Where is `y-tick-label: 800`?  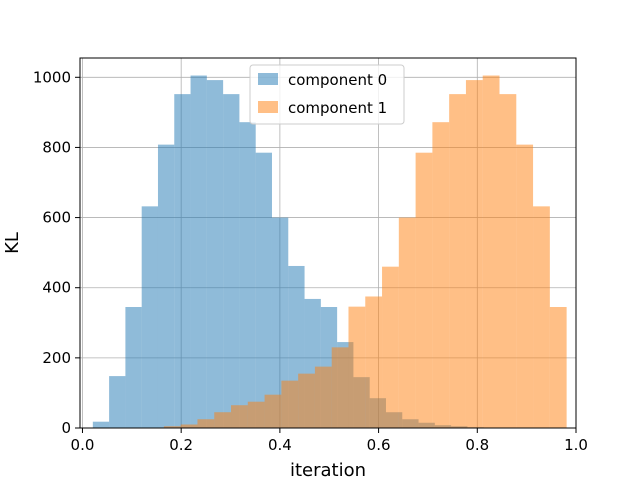 y-tick-label: 800 is located at coordinates (56, 147).